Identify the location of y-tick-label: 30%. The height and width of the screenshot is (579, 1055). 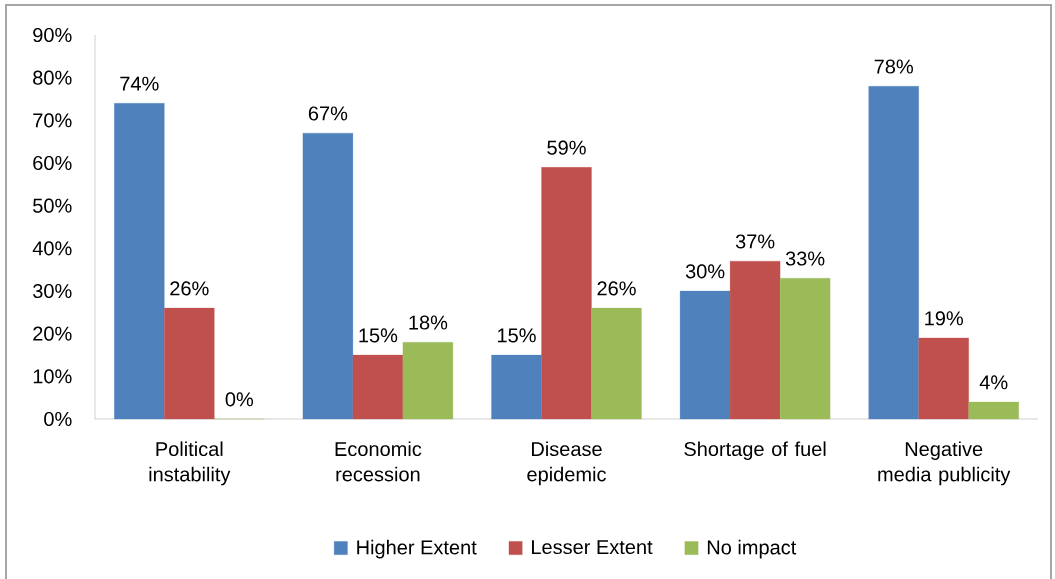
(52, 291).